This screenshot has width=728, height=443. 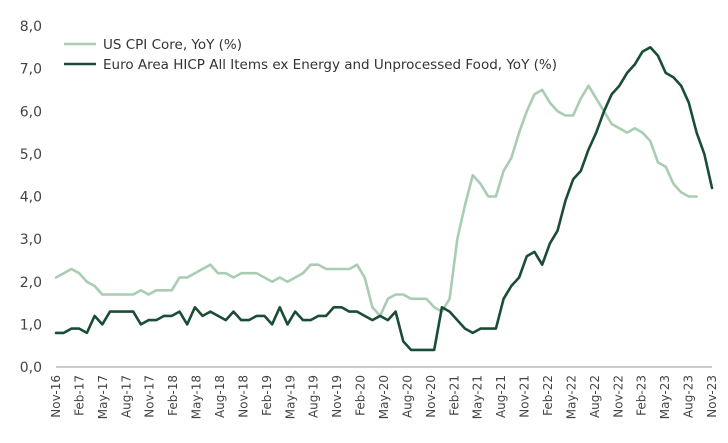 What do you see at coordinates (642, 395) in the screenshot?
I see `x-tick-label: Feb-23` at bounding box center [642, 395].